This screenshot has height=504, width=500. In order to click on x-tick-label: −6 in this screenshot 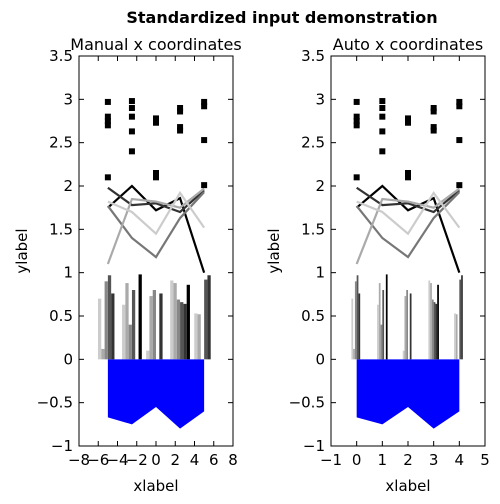, I will do `click(98, 460)`.